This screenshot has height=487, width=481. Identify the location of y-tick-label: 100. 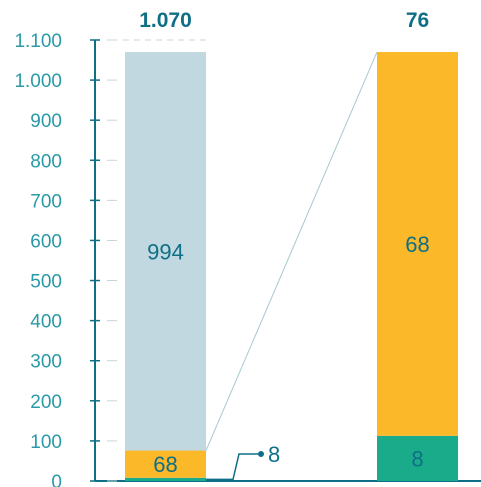
(46, 442).